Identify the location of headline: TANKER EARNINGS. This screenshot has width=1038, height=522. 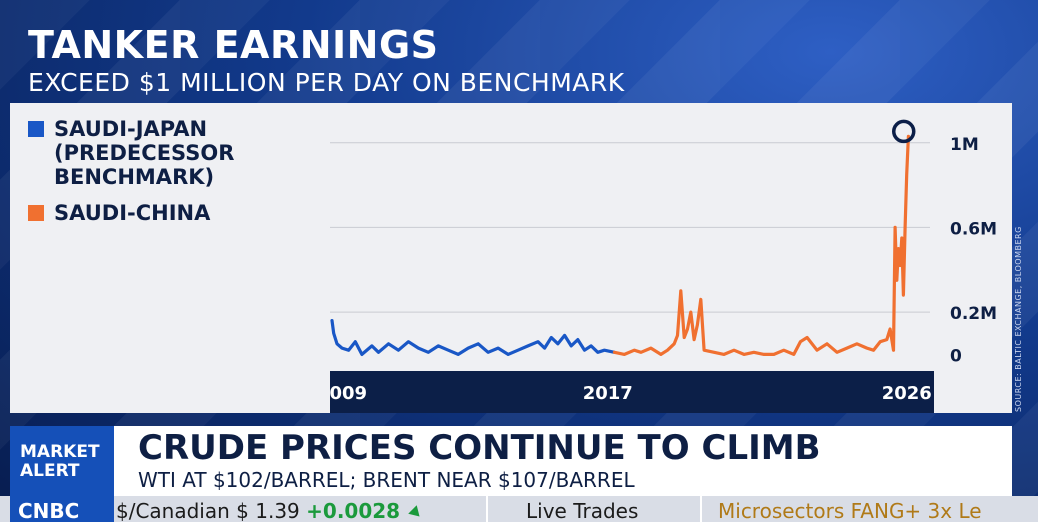
(233, 45).